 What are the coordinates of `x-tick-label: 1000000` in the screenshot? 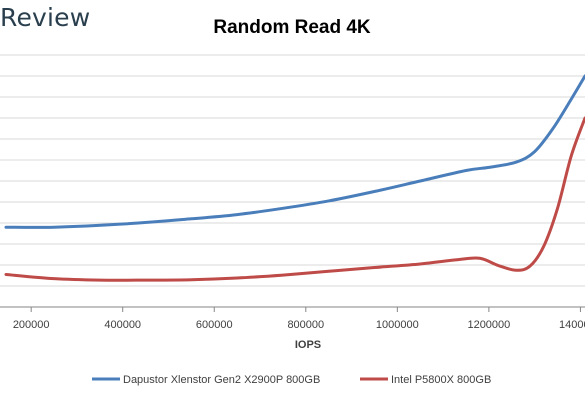 It's located at (397, 325).